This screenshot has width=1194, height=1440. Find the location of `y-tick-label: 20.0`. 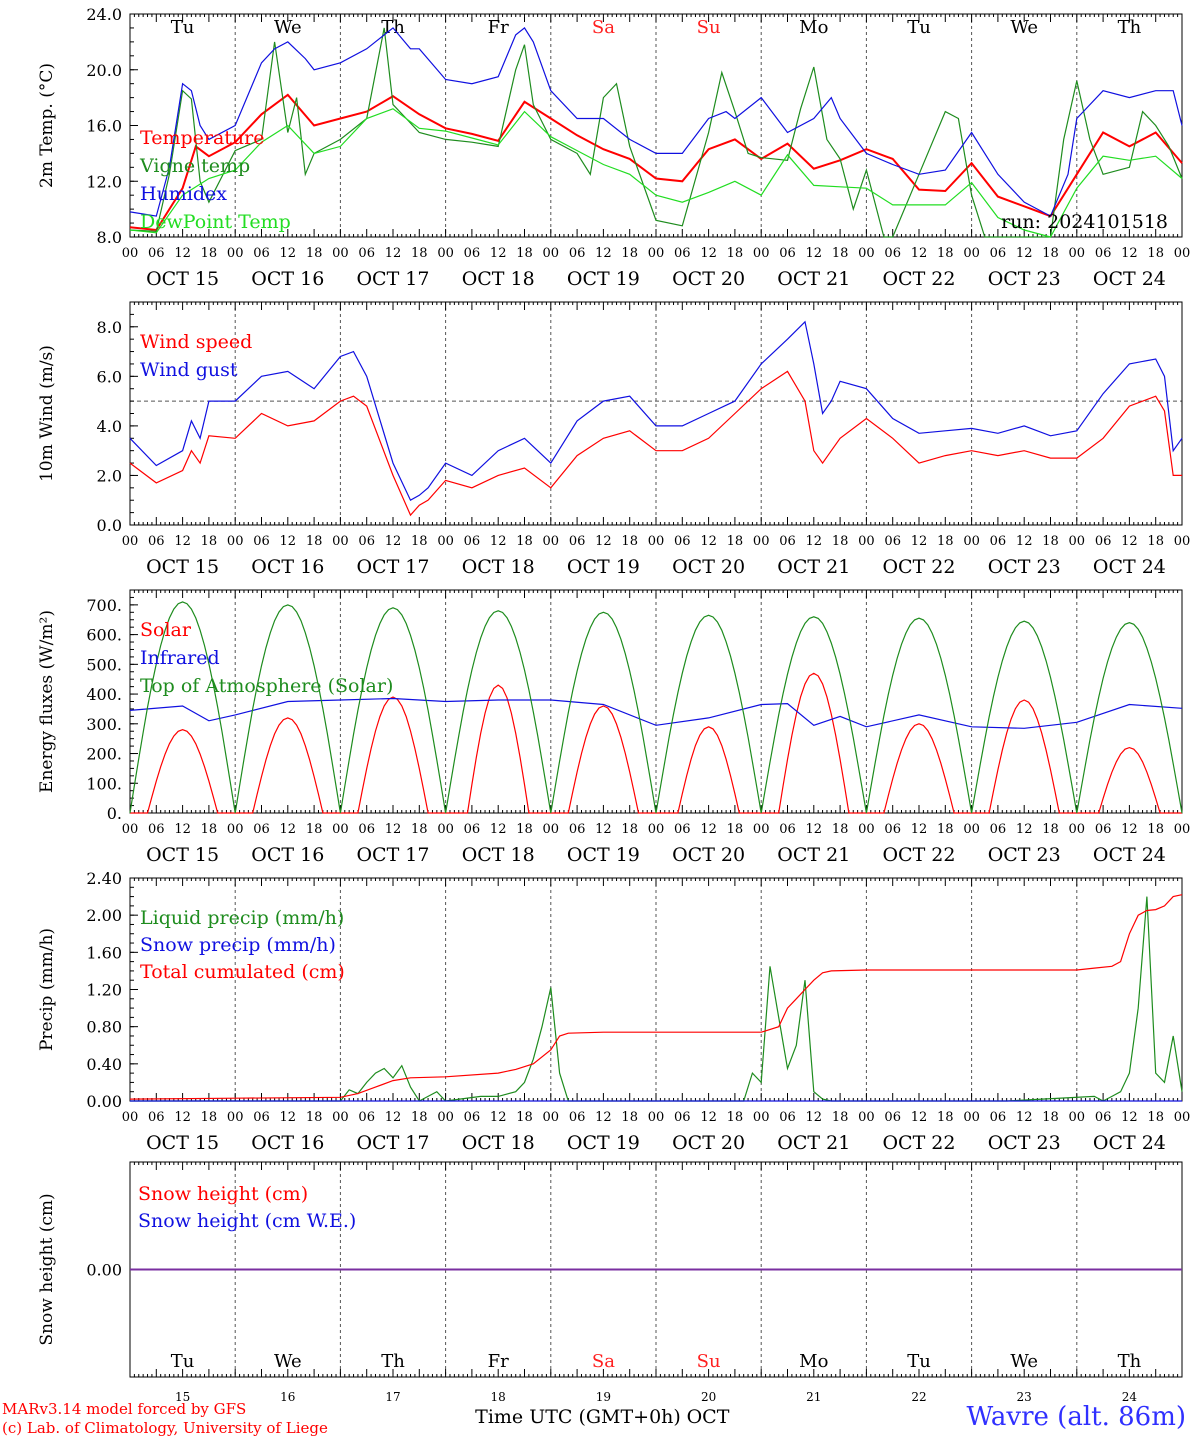

y-tick-label: 20.0 is located at coordinates (104, 70).